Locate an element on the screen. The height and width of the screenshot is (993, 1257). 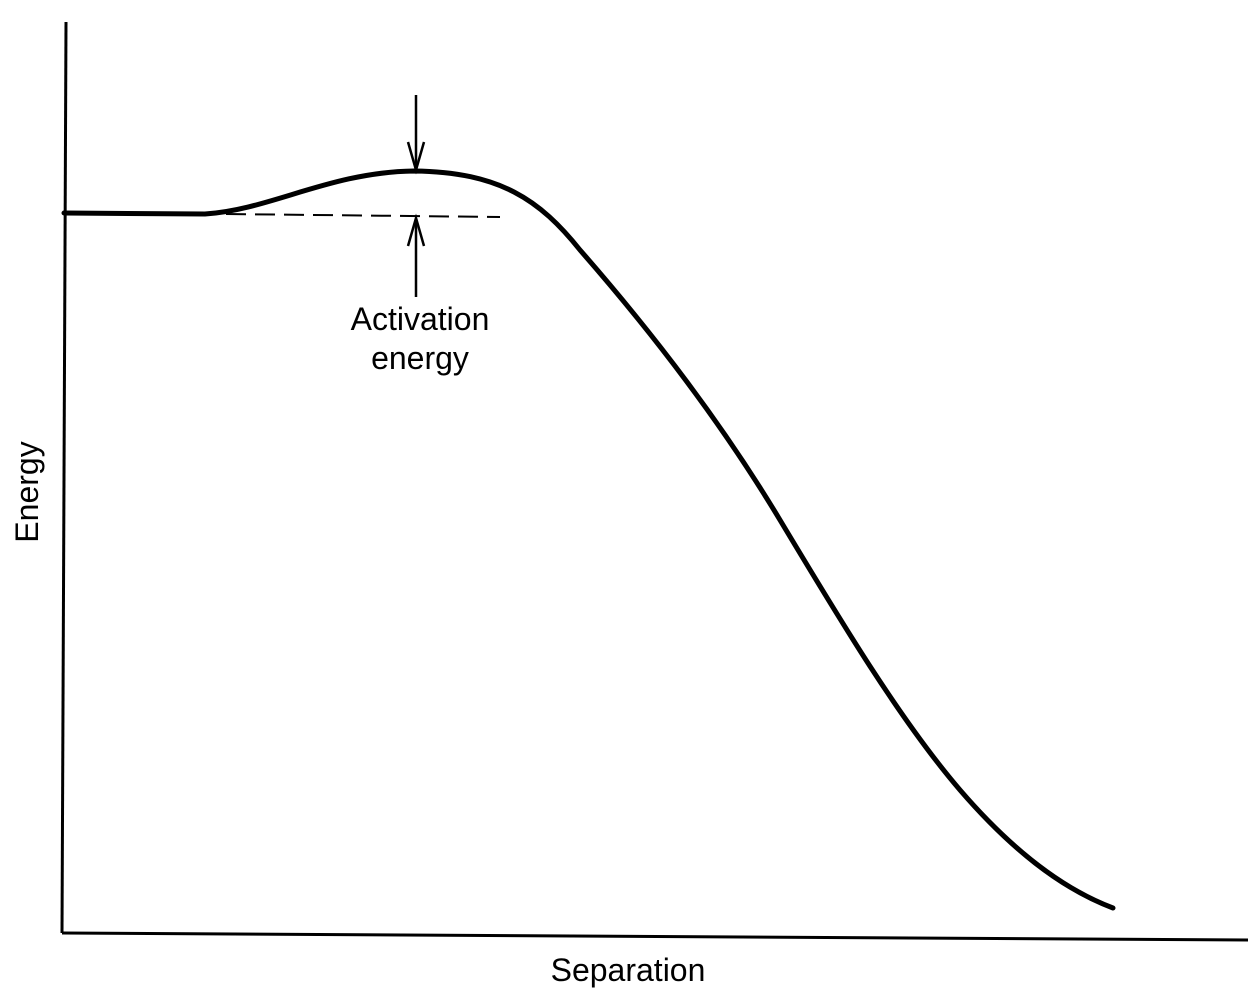
activation-bottom-arrow-head is located at coordinates (416, 230).